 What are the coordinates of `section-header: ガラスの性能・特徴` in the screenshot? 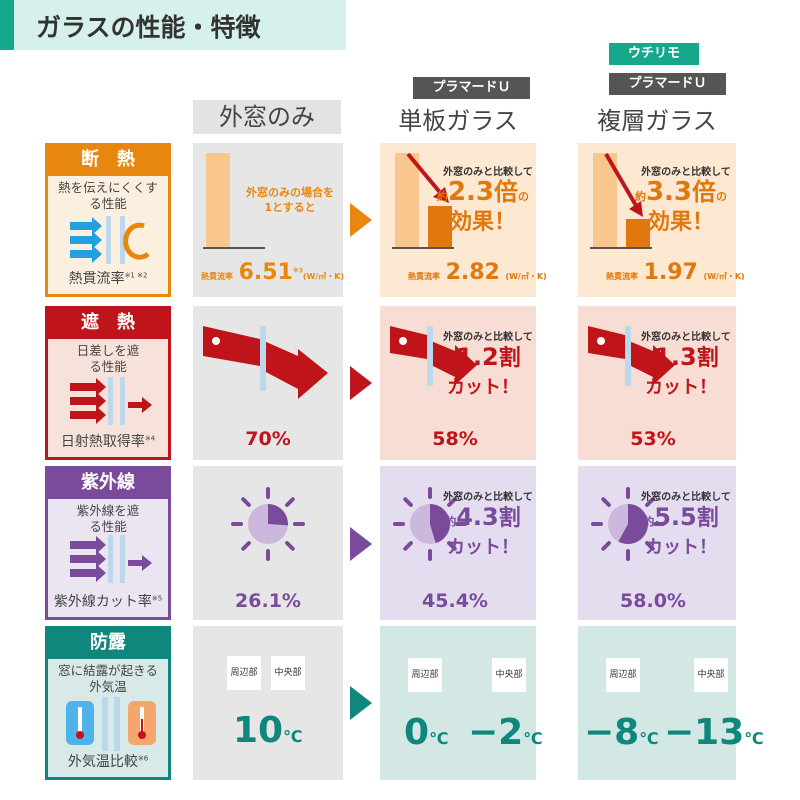 It's located at (173, 25).